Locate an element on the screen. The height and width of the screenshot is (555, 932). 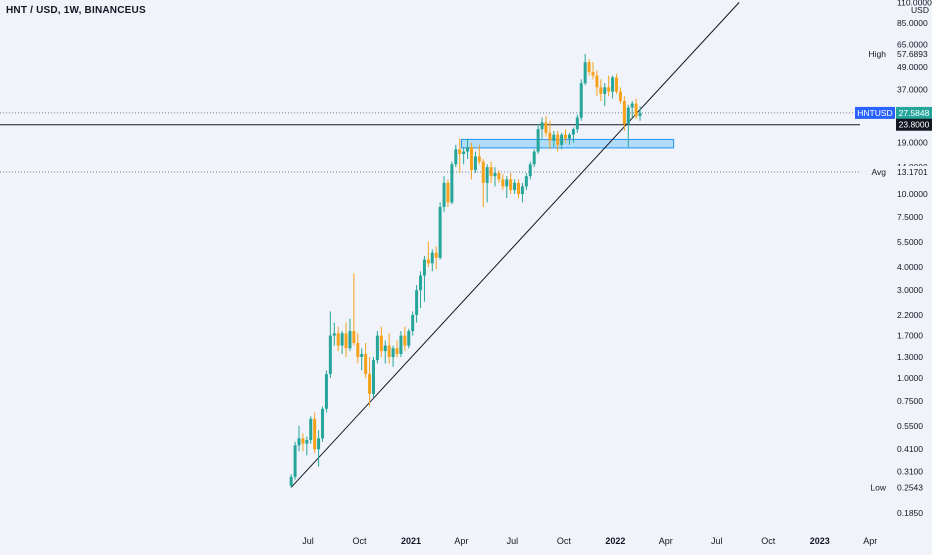
y-tick-label: 85.0000 is located at coordinates (912, 23).